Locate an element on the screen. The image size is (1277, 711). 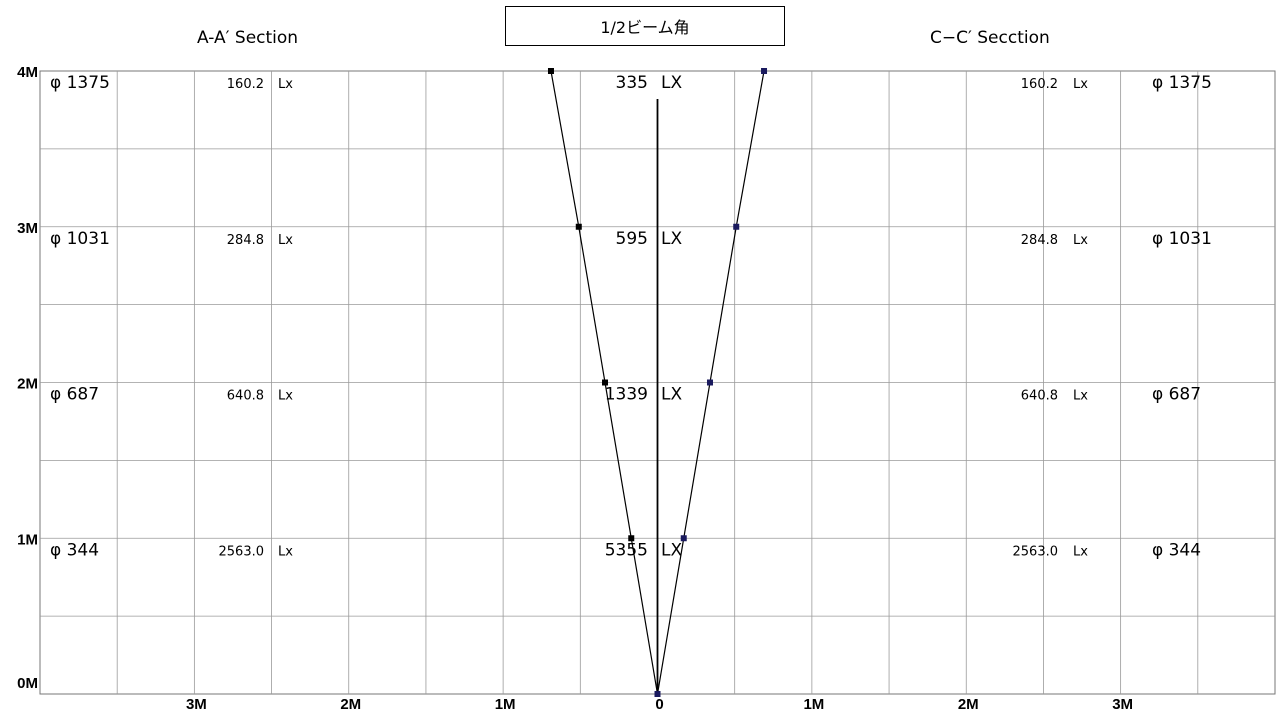
center-lux: 1339 is located at coordinates (626, 395).